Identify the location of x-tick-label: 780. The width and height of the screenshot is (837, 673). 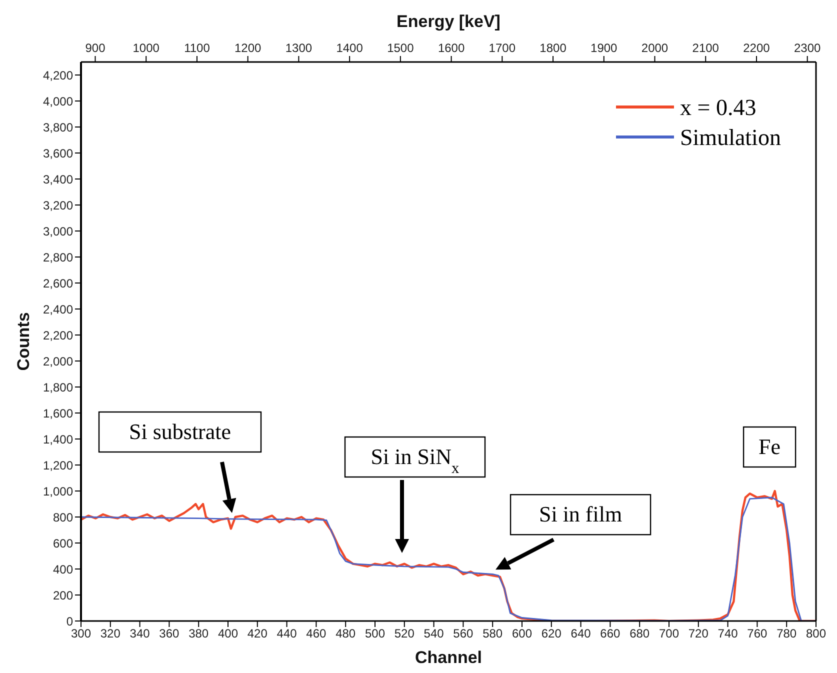
(786, 633).